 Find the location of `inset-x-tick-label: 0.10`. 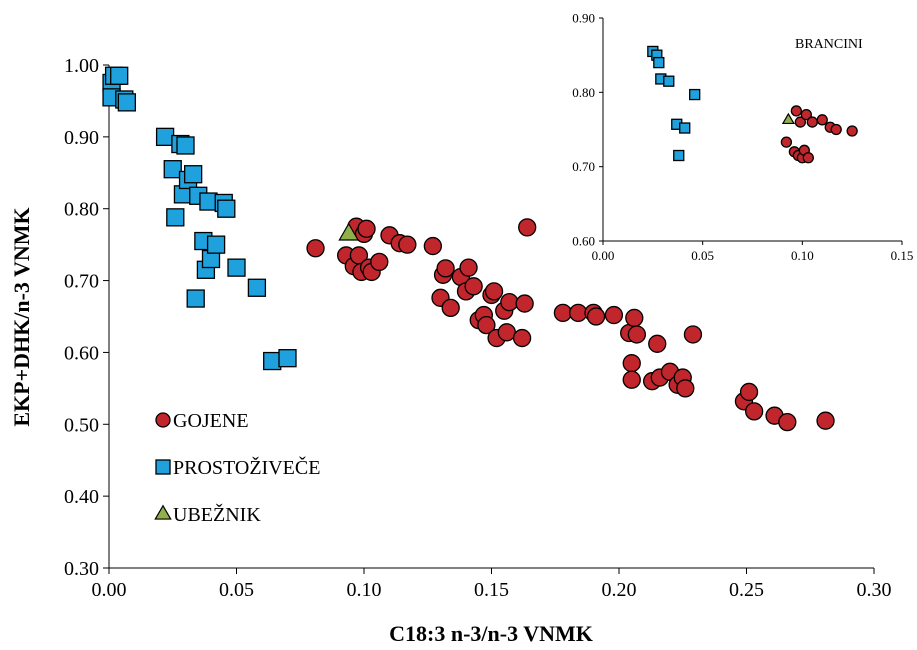

inset-x-tick-label: 0.10 is located at coordinates (802, 255).